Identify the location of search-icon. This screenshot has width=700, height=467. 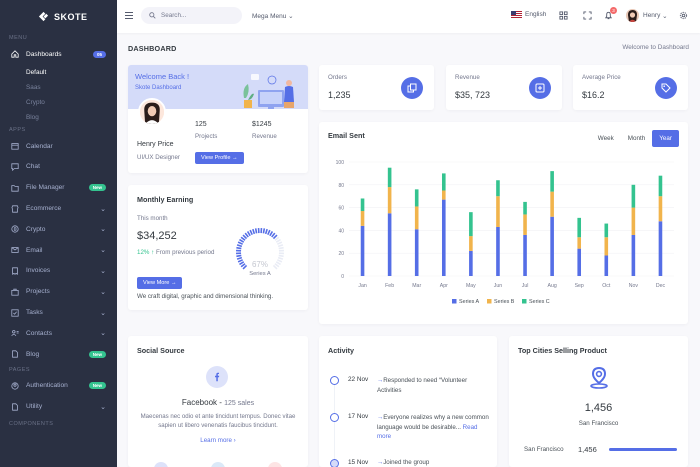
(152, 15).